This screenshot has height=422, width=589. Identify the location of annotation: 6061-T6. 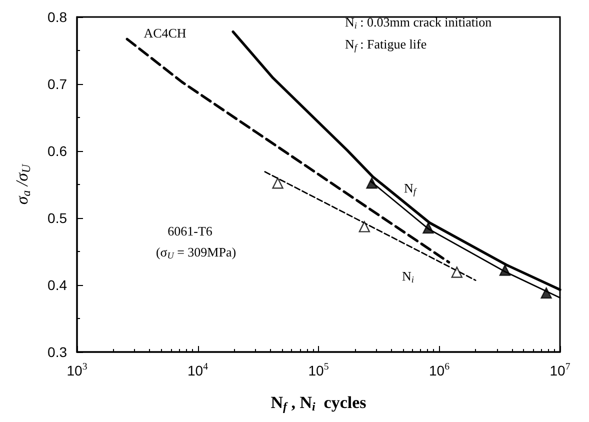
(190, 231).